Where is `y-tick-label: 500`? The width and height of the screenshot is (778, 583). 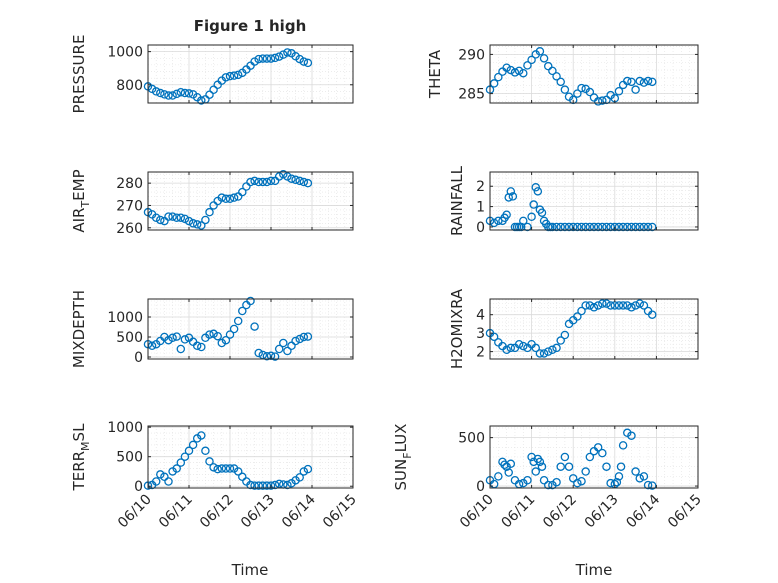 y-tick-label: 500 is located at coordinates (129, 458).